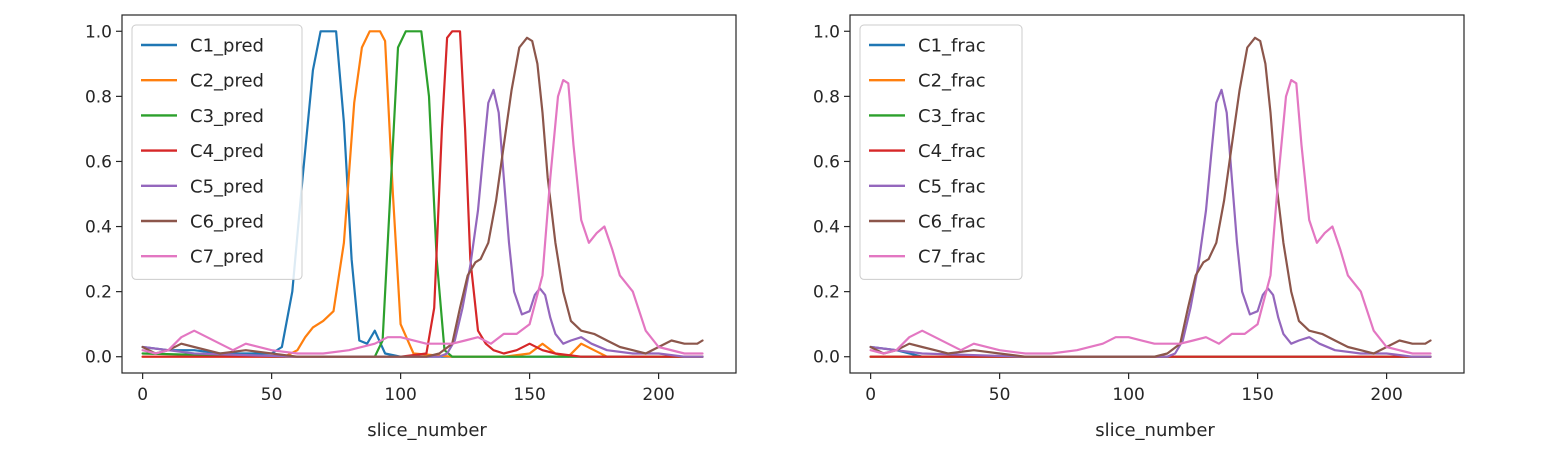  What do you see at coordinates (227, 116) in the screenshot?
I see `legend-label-C3_pred: C3_pred` at bounding box center [227, 116].